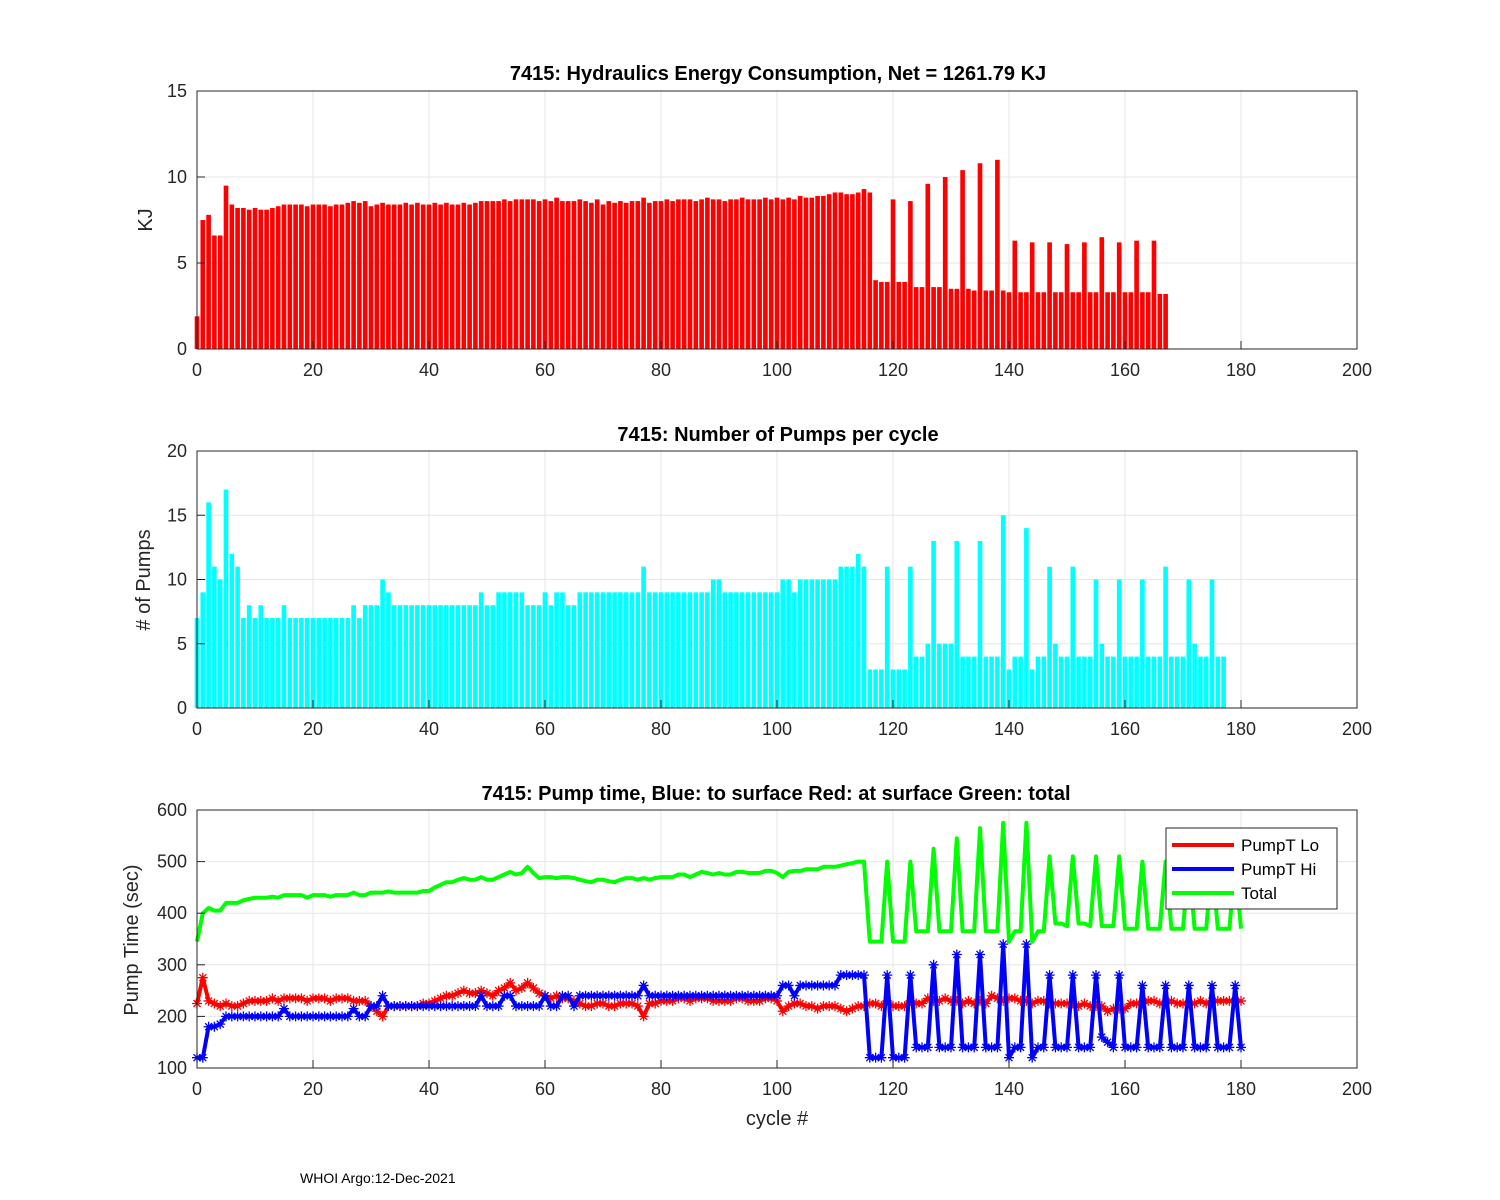  What do you see at coordinates (777, 435) in the screenshot?
I see `pumps-chart-title: 7415: Number of Pumps per cycle` at bounding box center [777, 435].